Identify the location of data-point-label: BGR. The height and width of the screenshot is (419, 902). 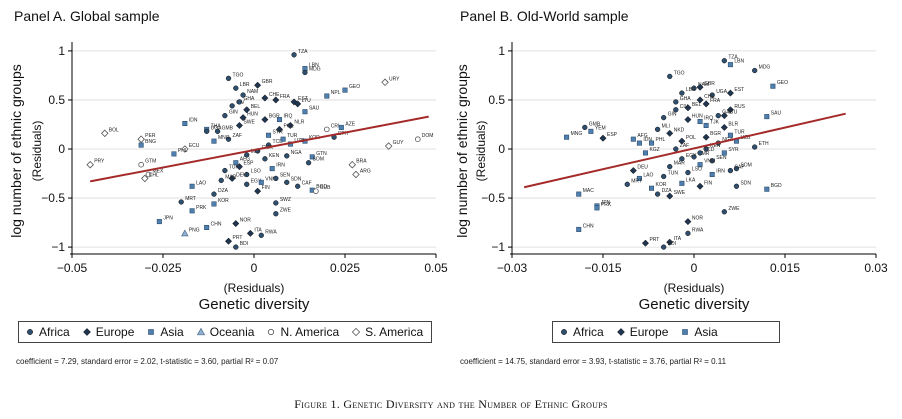
(715, 134).